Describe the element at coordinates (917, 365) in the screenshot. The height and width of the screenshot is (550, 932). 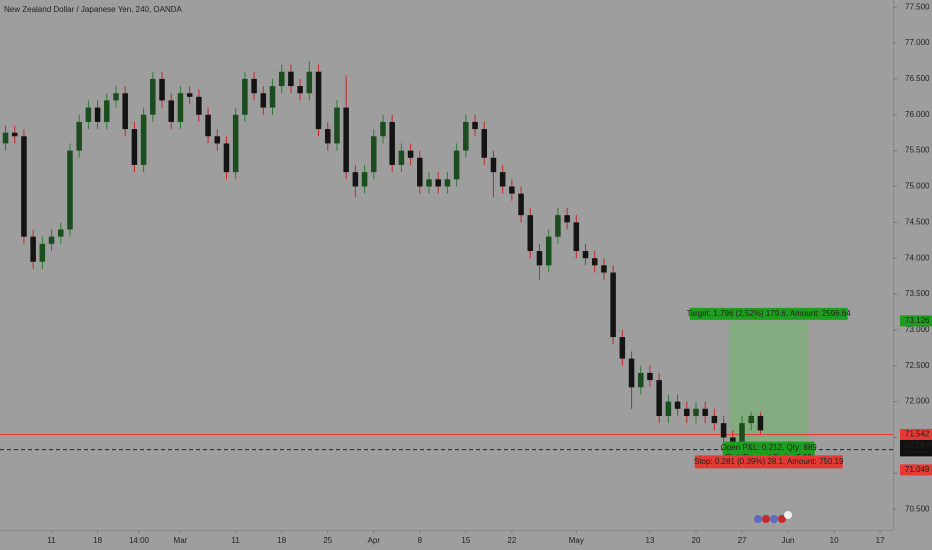
I see `y-tick-label: 72.500` at that location.